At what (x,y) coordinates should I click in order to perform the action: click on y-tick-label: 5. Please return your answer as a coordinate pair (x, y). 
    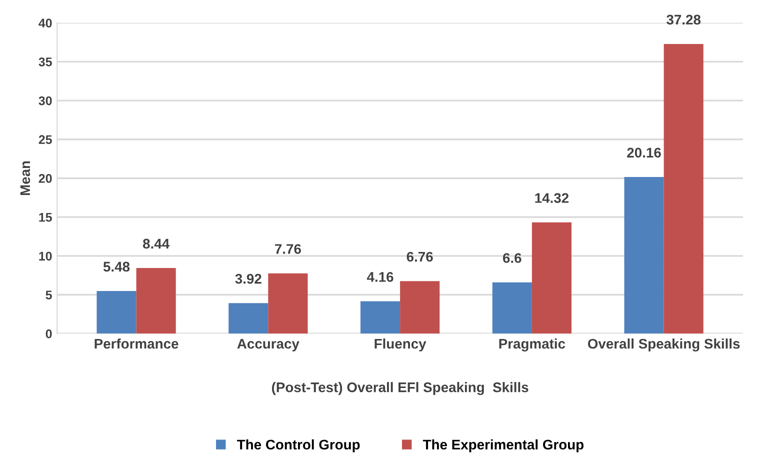
    Looking at the image, I should click on (49, 295).